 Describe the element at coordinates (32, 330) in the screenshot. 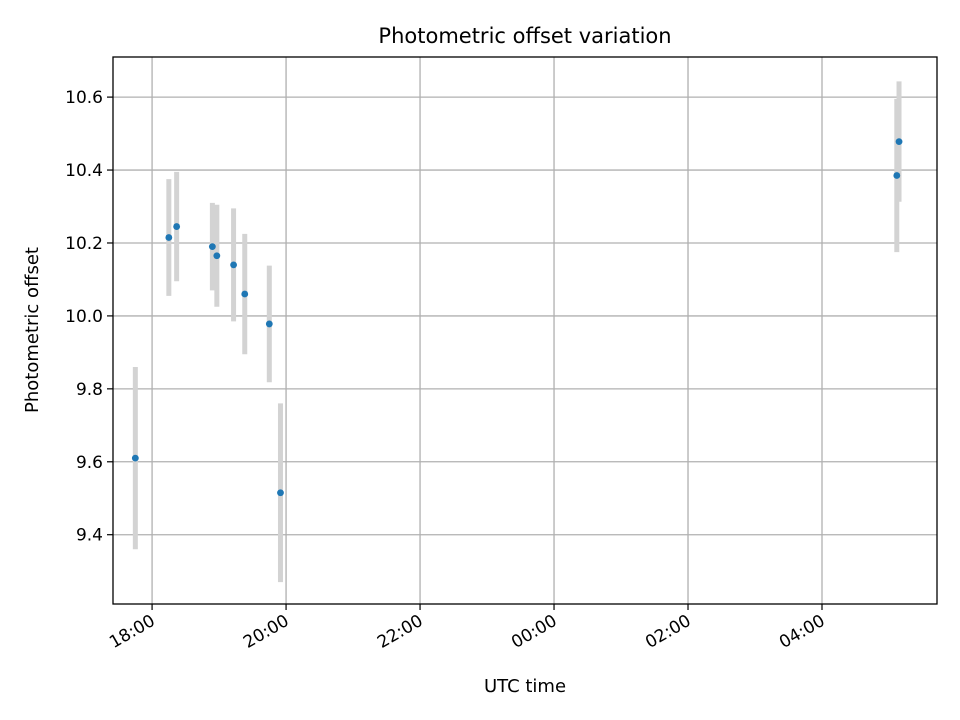

I see `y-axis-label: Photometric offset` at that location.